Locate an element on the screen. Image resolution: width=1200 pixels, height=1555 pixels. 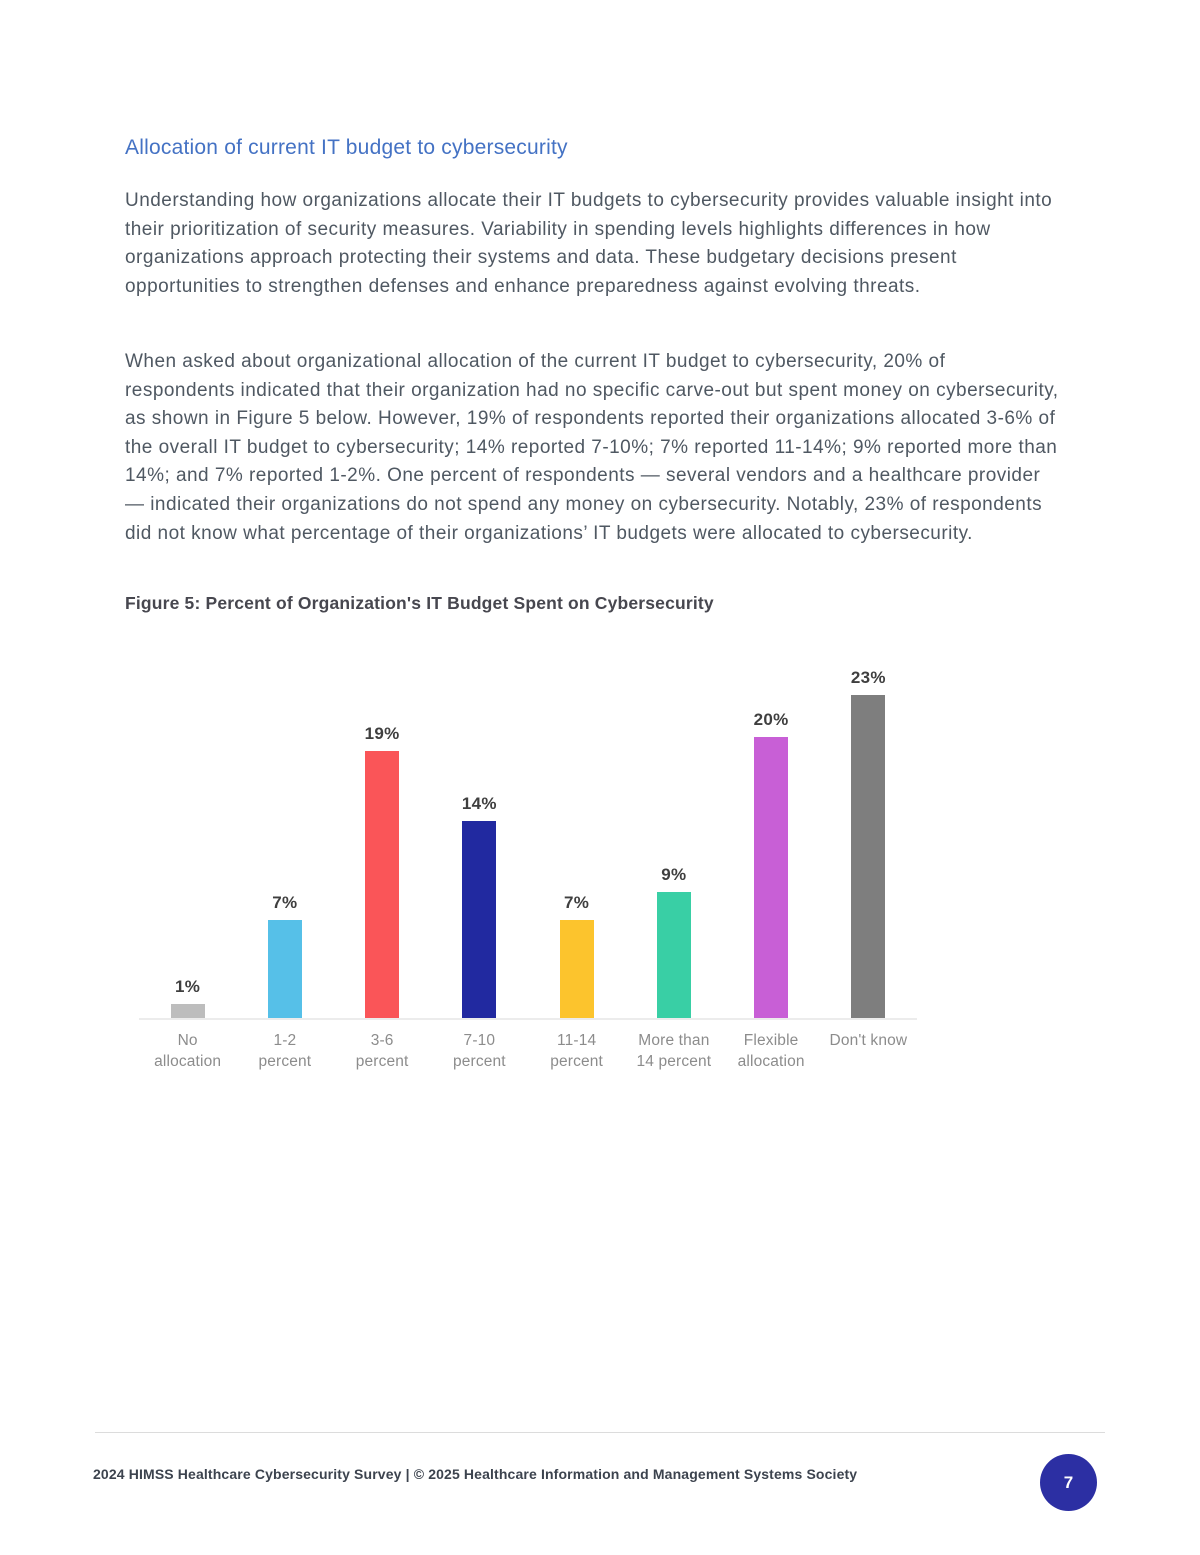
x-tick-label: More than 14 percent is located at coordinates (674, 1051).